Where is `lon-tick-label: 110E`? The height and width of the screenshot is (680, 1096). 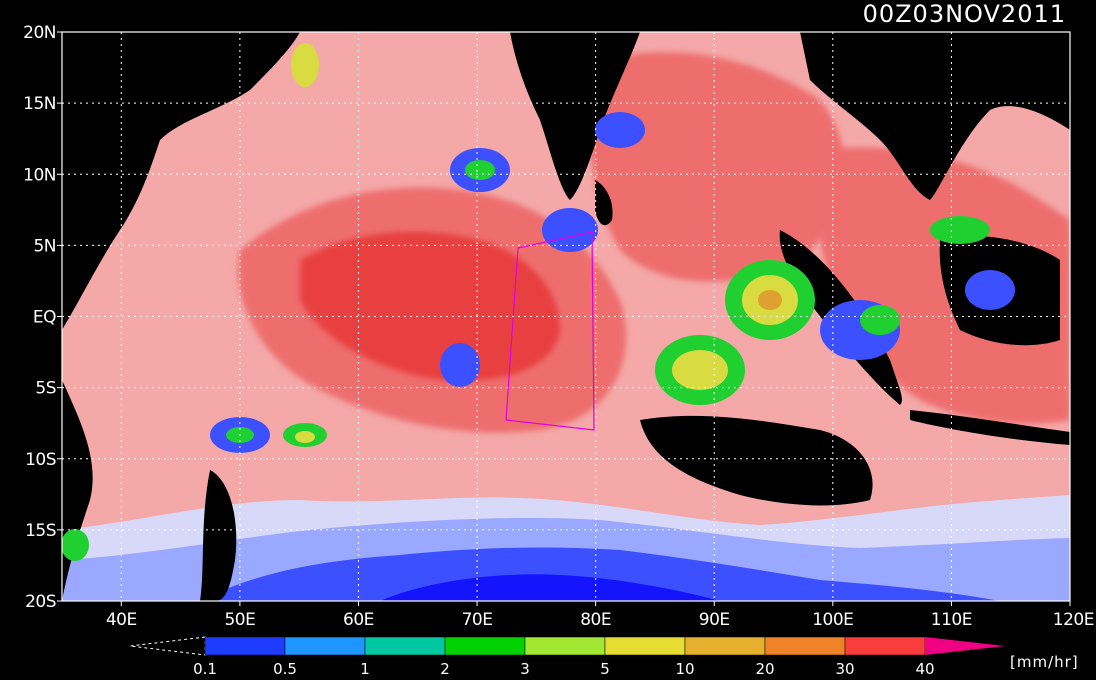 lon-tick-label: 110E is located at coordinates (951, 620).